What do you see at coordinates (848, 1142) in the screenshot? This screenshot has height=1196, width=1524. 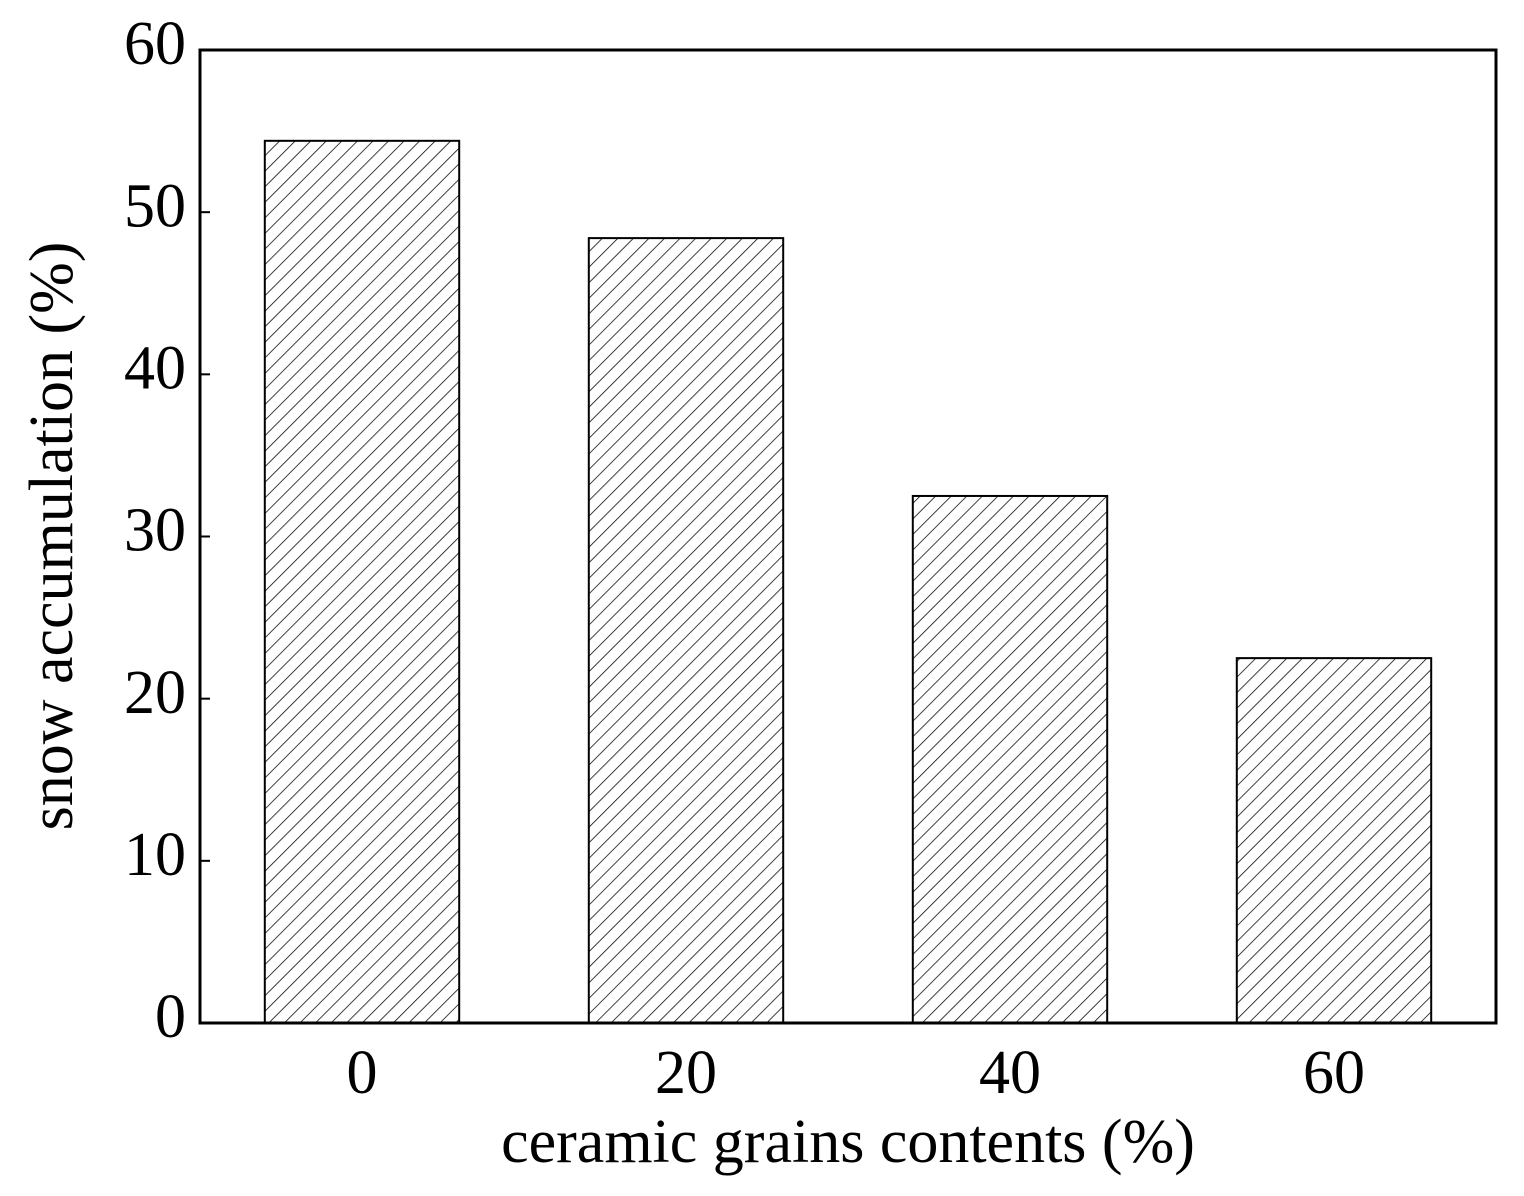 I see `x-axis-label: ceramic grains contents (%)` at bounding box center [848, 1142].